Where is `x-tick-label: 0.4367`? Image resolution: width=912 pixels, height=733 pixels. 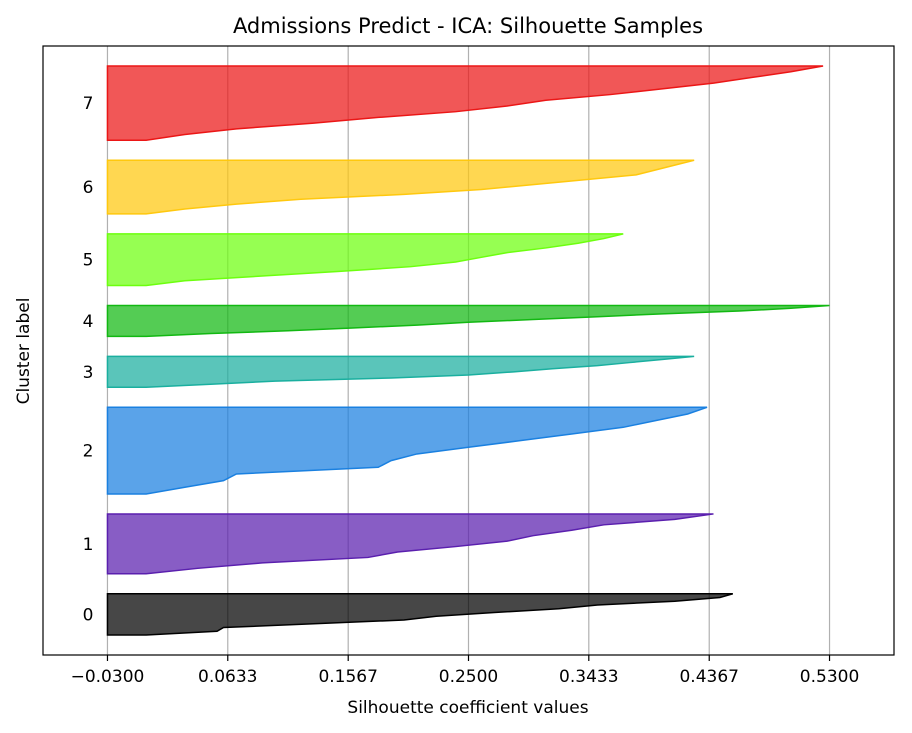 x-tick-label: 0.4367 is located at coordinates (708, 677).